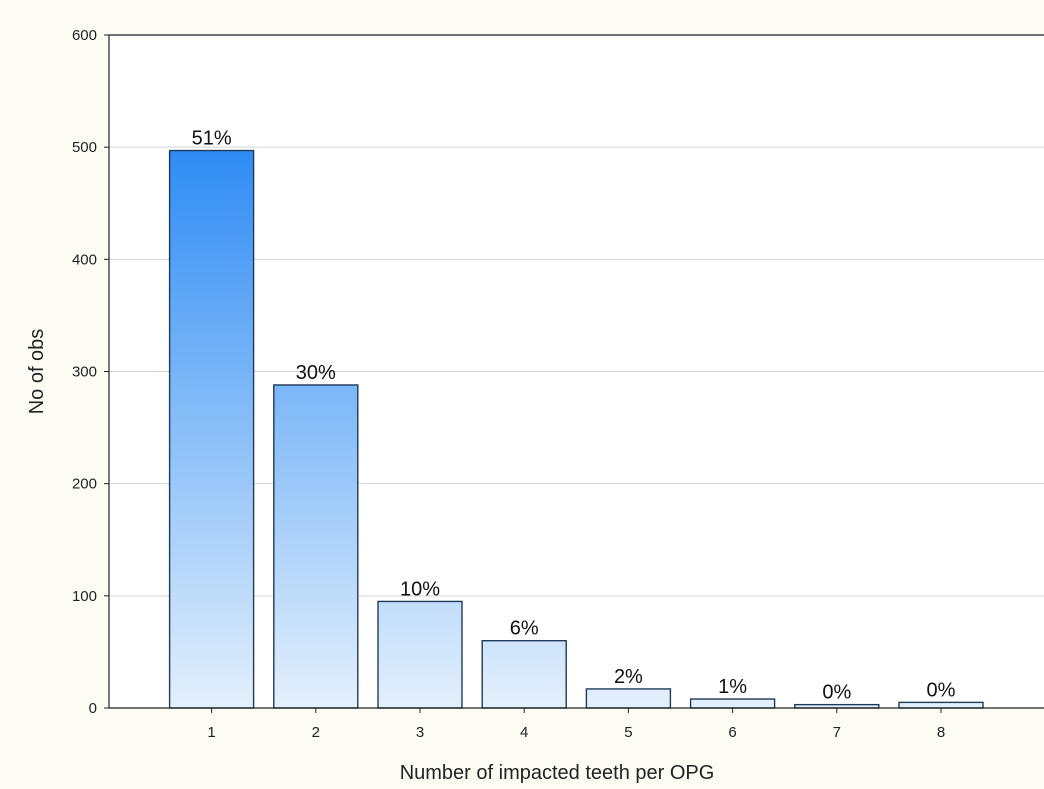 The height and width of the screenshot is (789, 1044). I want to click on data-label-8: 0%, so click(941, 690).